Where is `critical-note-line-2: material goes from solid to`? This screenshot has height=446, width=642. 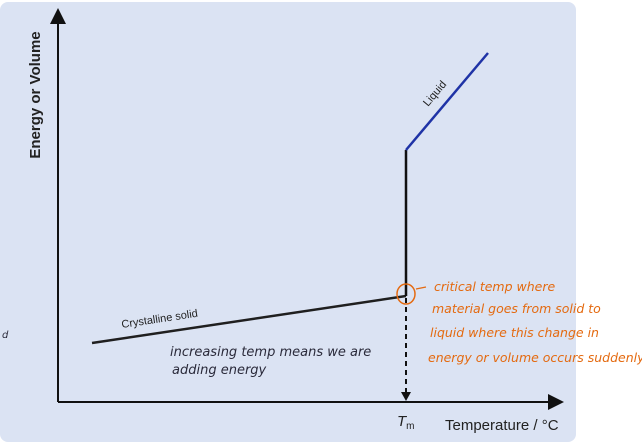
critical-note-line-2: material goes from solid to is located at coordinates (516, 308).